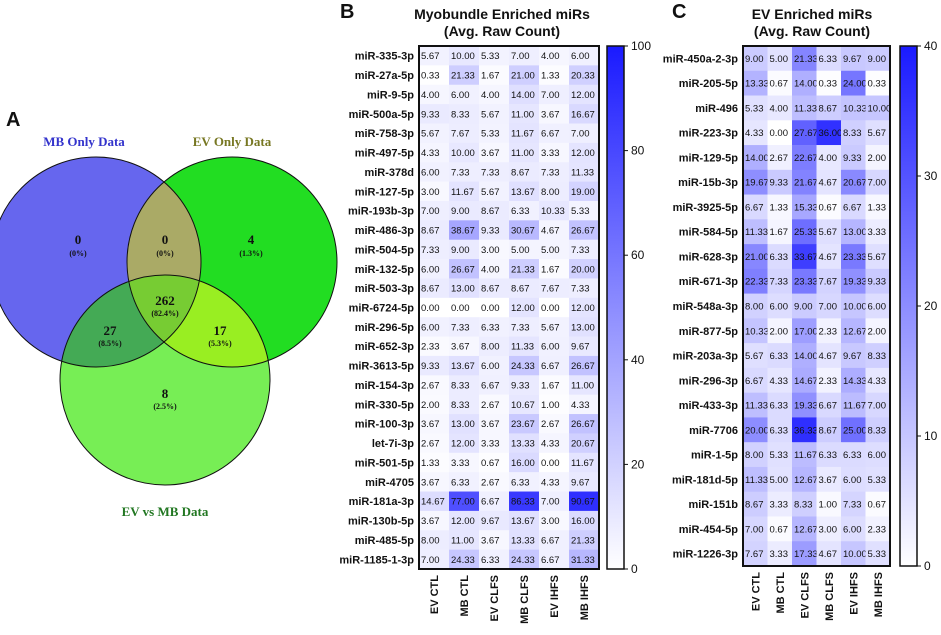 Image resolution: width=941 pixels, height=635 pixels. I want to click on heatmap-c-col-label: MB CLFS, so click(830, 596).